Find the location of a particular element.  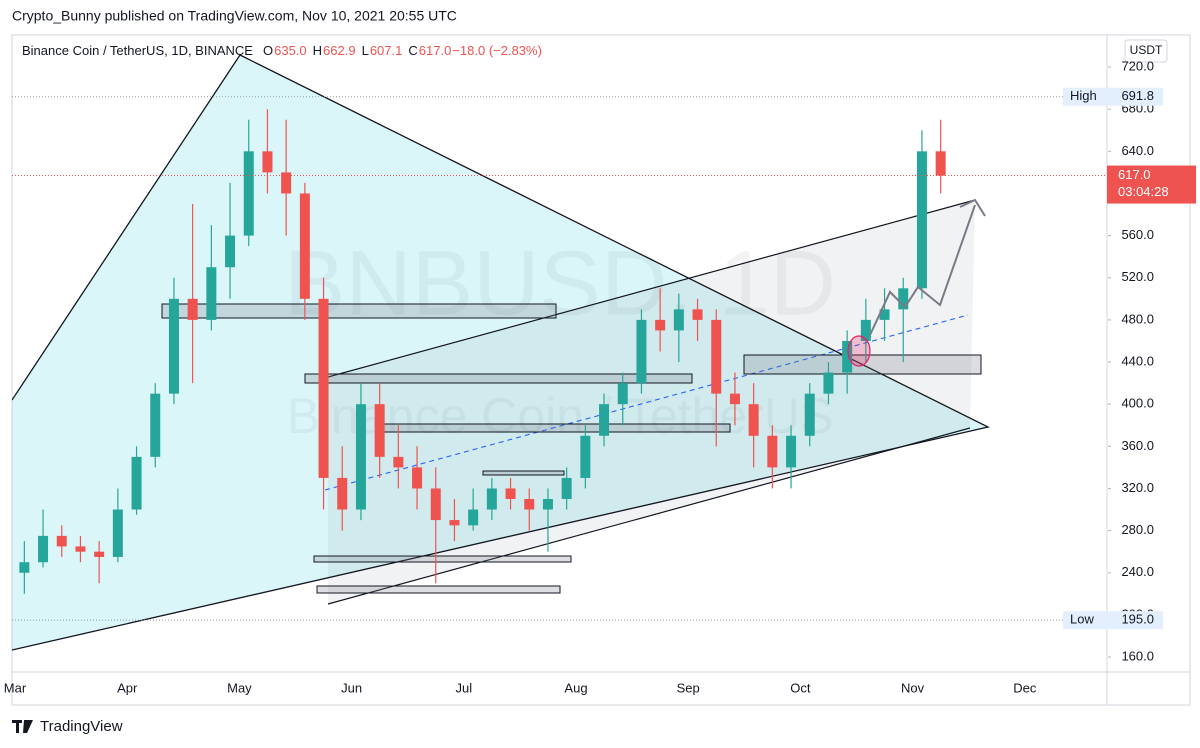

footer-logo is located at coordinates (22, 726).